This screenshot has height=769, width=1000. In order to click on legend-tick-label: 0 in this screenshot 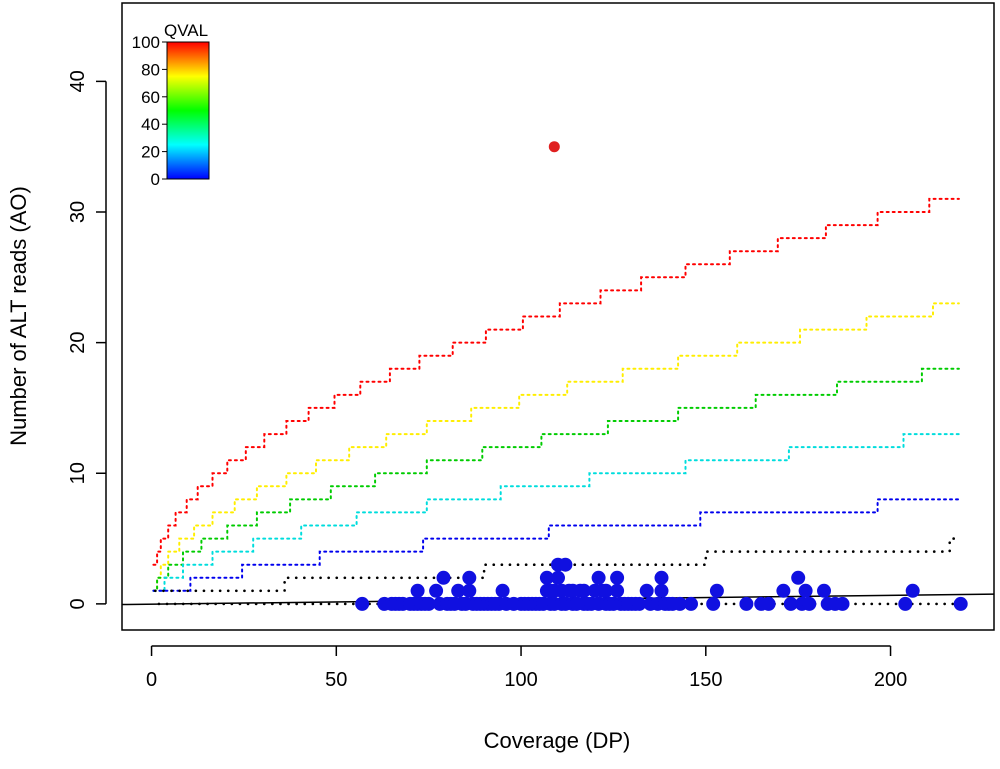, I will do `click(155, 179)`.